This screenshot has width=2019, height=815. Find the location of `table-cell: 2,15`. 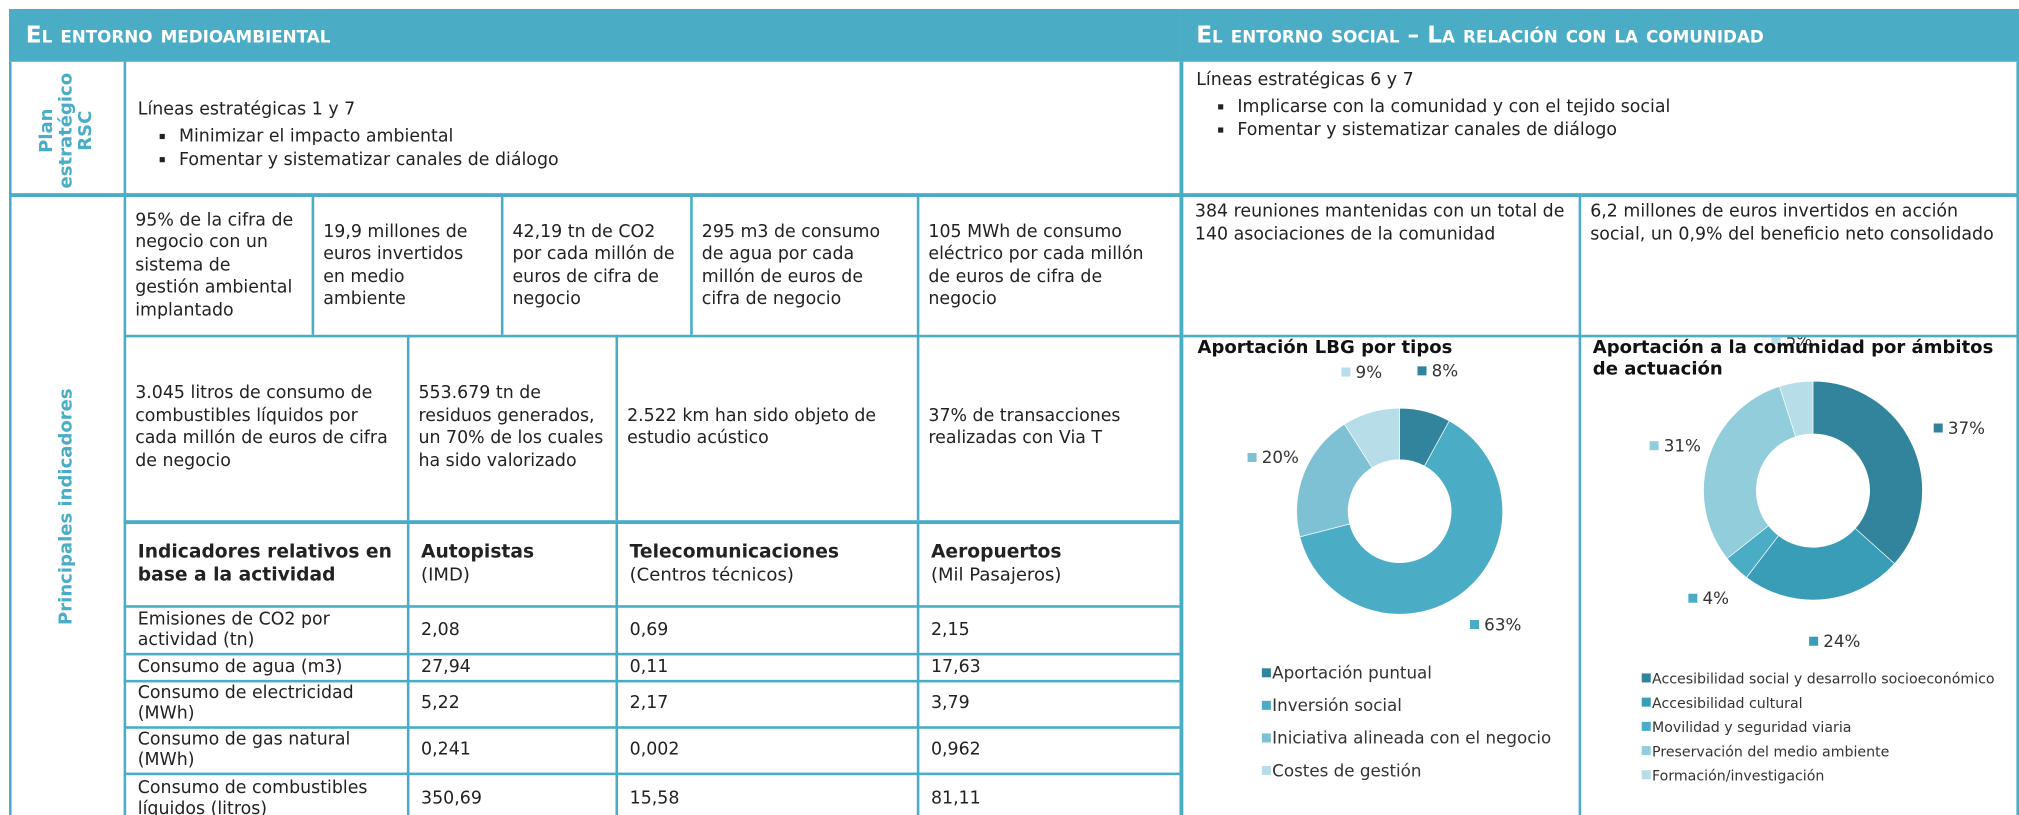

table-cell: 2,15 is located at coordinates (950, 629).